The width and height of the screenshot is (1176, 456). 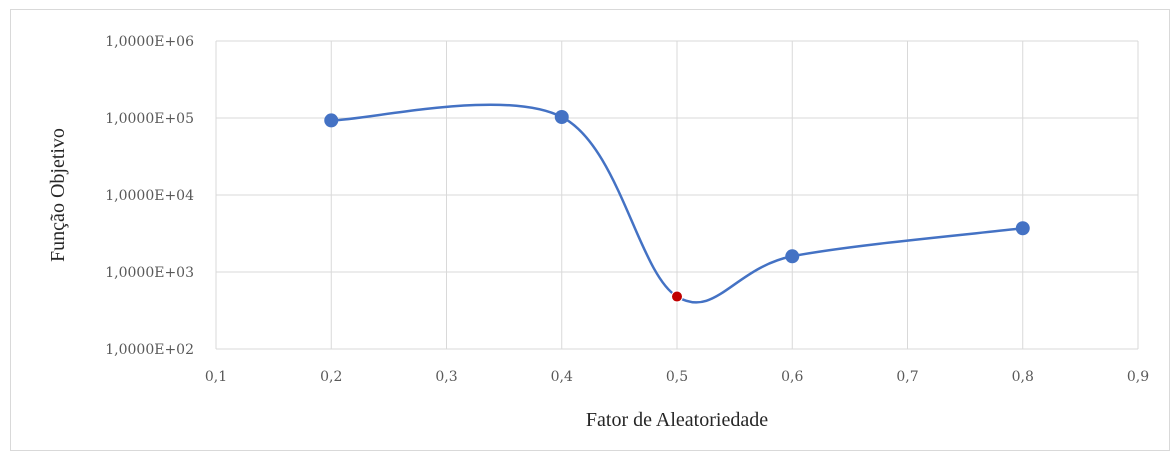 What do you see at coordinates (149, 119) in the screenshot?
I see `y-tick-label-3: 1,0000E+05` at bounding box center [149, 119].